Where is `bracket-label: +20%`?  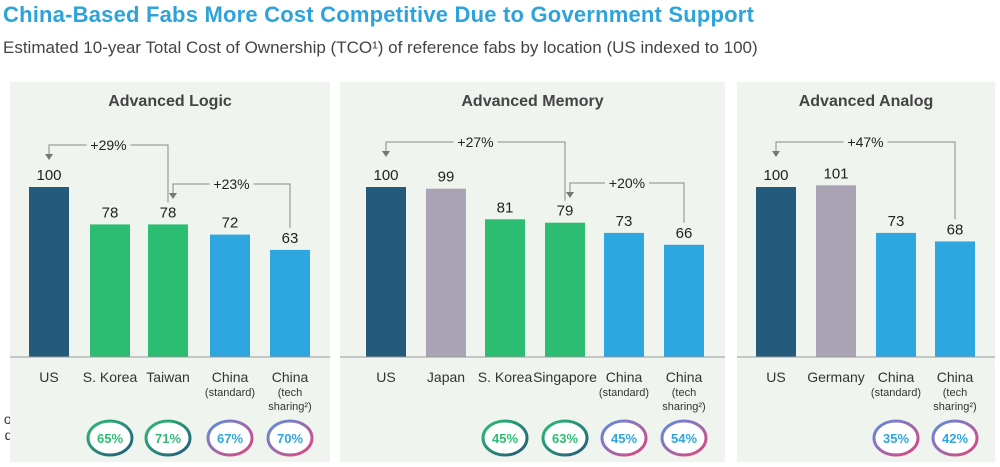 bracket-label: +20% is located at coordinates (627, 183).